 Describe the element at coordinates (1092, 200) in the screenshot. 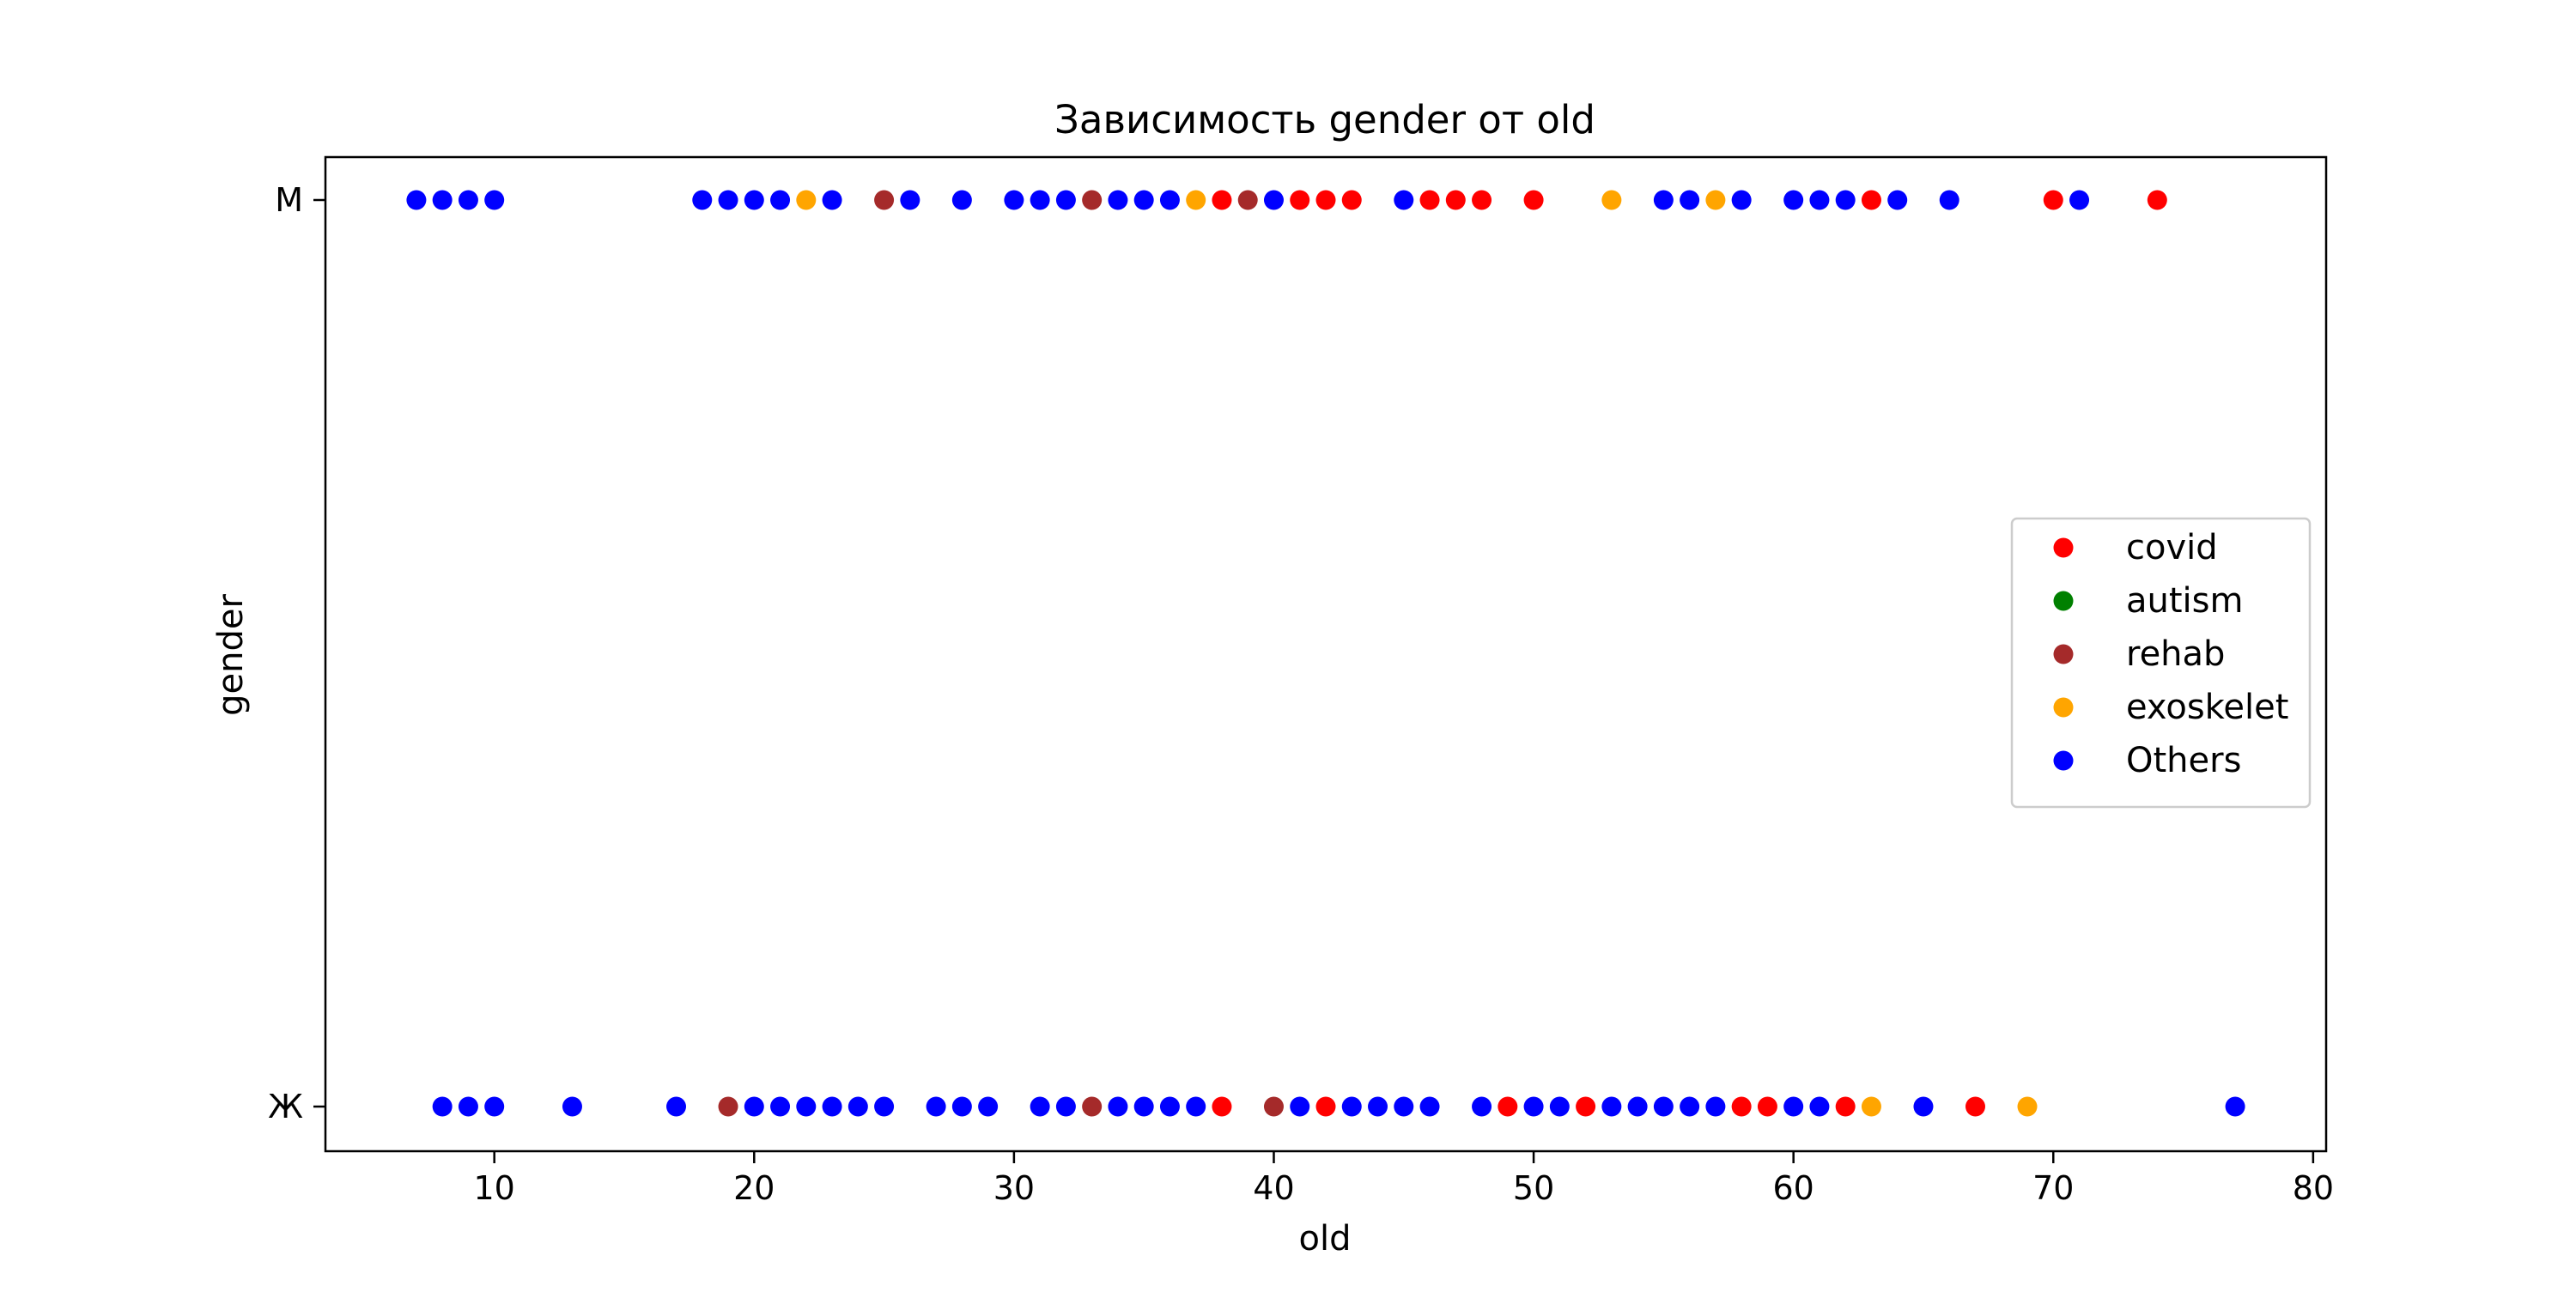

I see `data-point-rehab` at that location.